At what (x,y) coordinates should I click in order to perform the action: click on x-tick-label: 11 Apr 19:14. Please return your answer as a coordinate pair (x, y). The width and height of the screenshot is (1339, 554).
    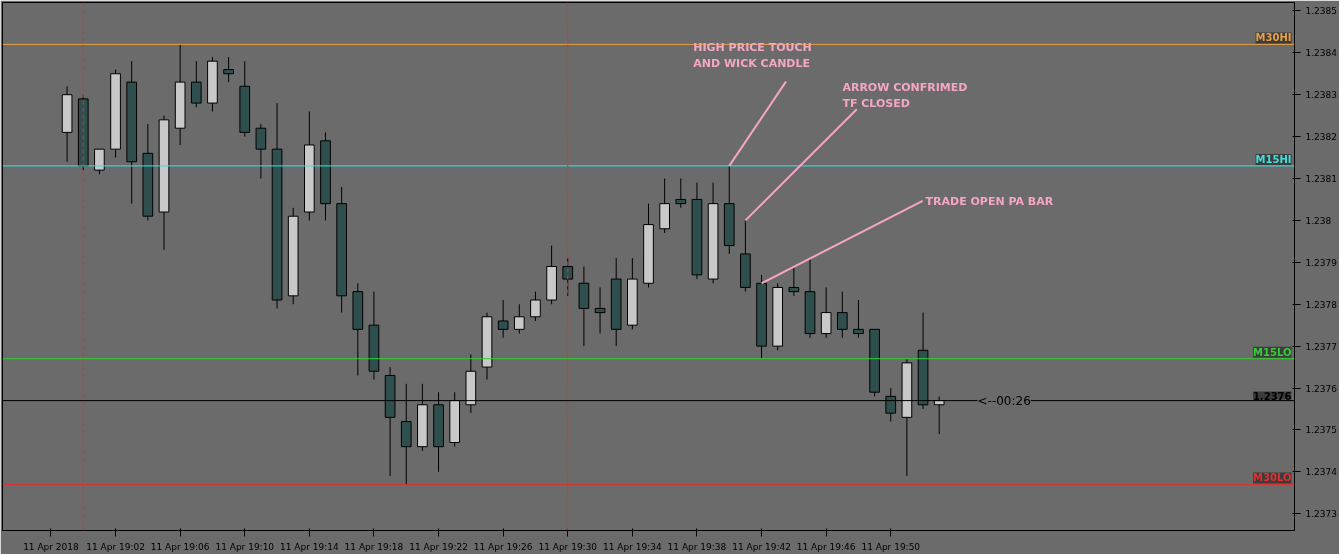
    Looking at the image, I should click on (309, 546).